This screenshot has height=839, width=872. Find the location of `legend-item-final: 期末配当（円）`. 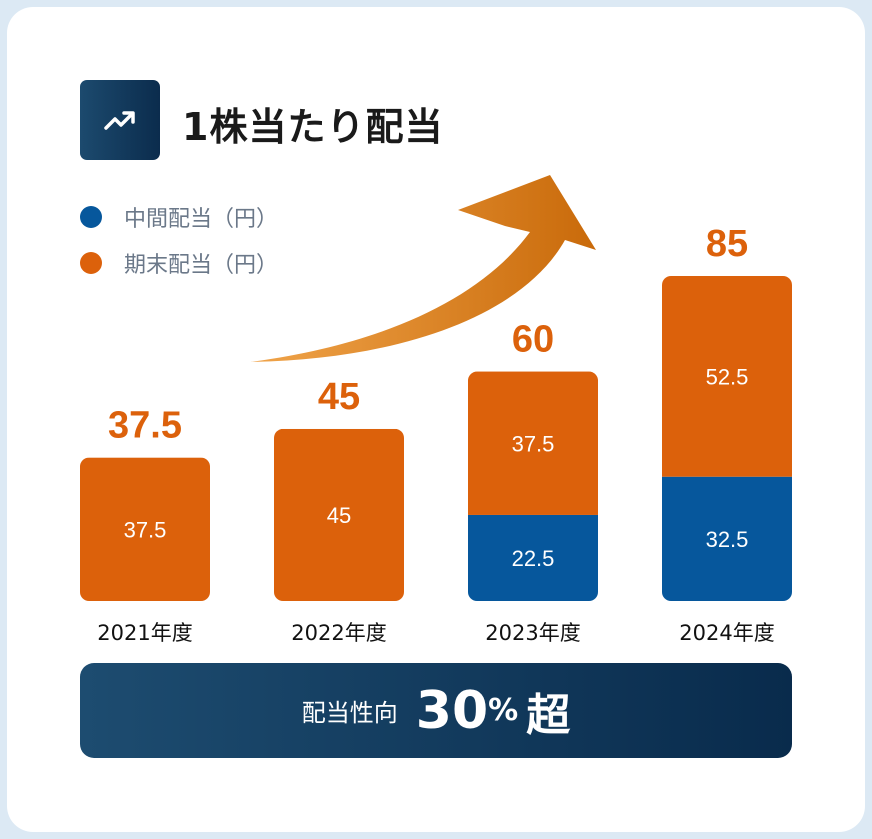

legend-item-final: 期末配当（円） is located at coordinates (179, 263).